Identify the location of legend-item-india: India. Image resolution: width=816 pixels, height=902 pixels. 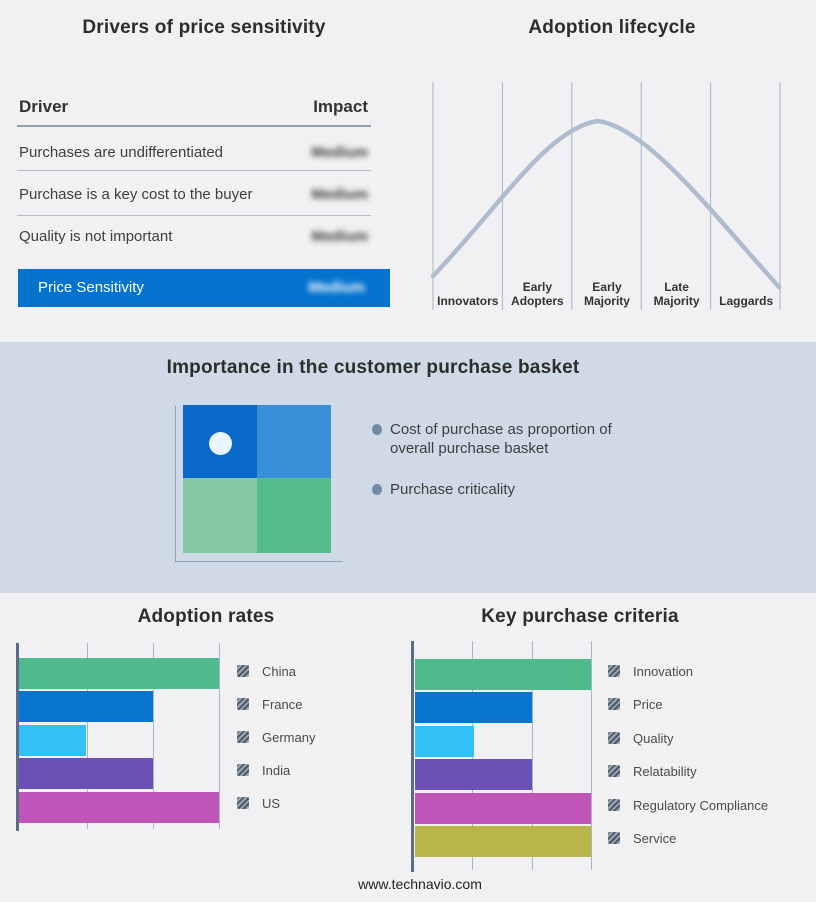
(263, 770).